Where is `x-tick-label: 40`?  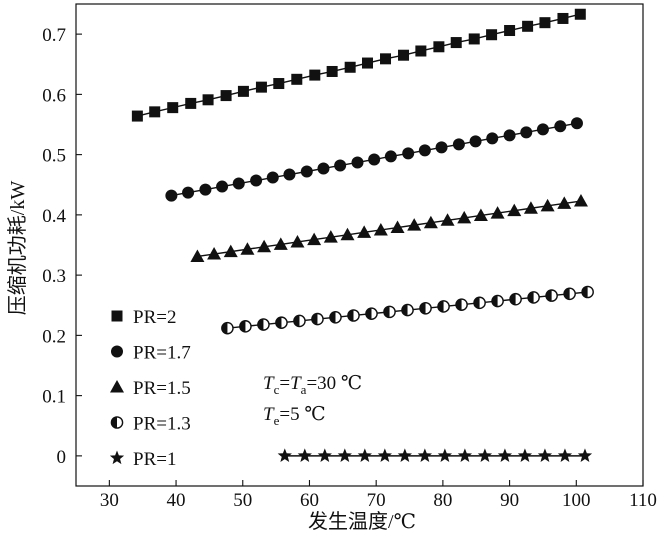 x-tick-label: 40 is located at coordinates (176, 500).